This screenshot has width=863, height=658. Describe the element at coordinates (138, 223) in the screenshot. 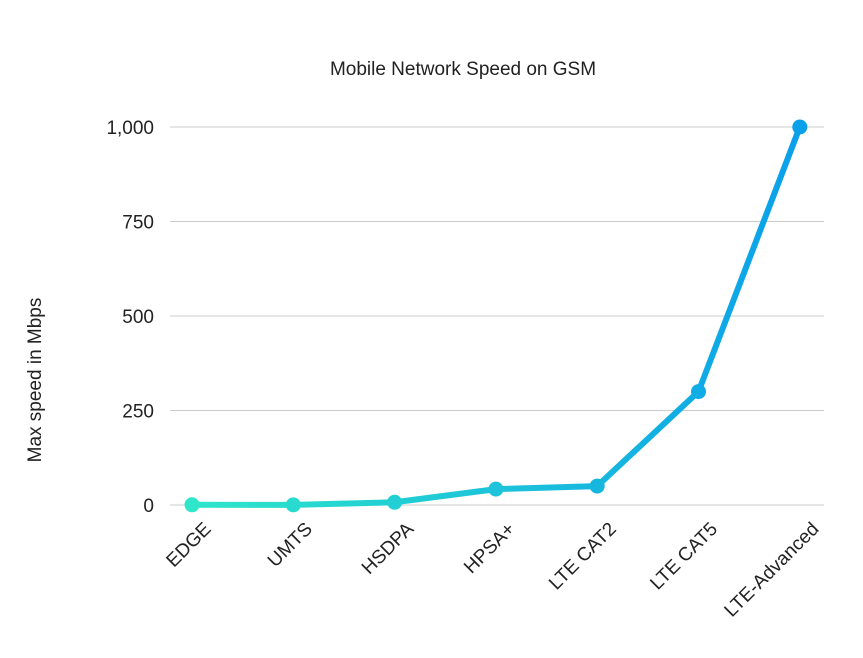

I see `y-tick-label: 750` at that location.